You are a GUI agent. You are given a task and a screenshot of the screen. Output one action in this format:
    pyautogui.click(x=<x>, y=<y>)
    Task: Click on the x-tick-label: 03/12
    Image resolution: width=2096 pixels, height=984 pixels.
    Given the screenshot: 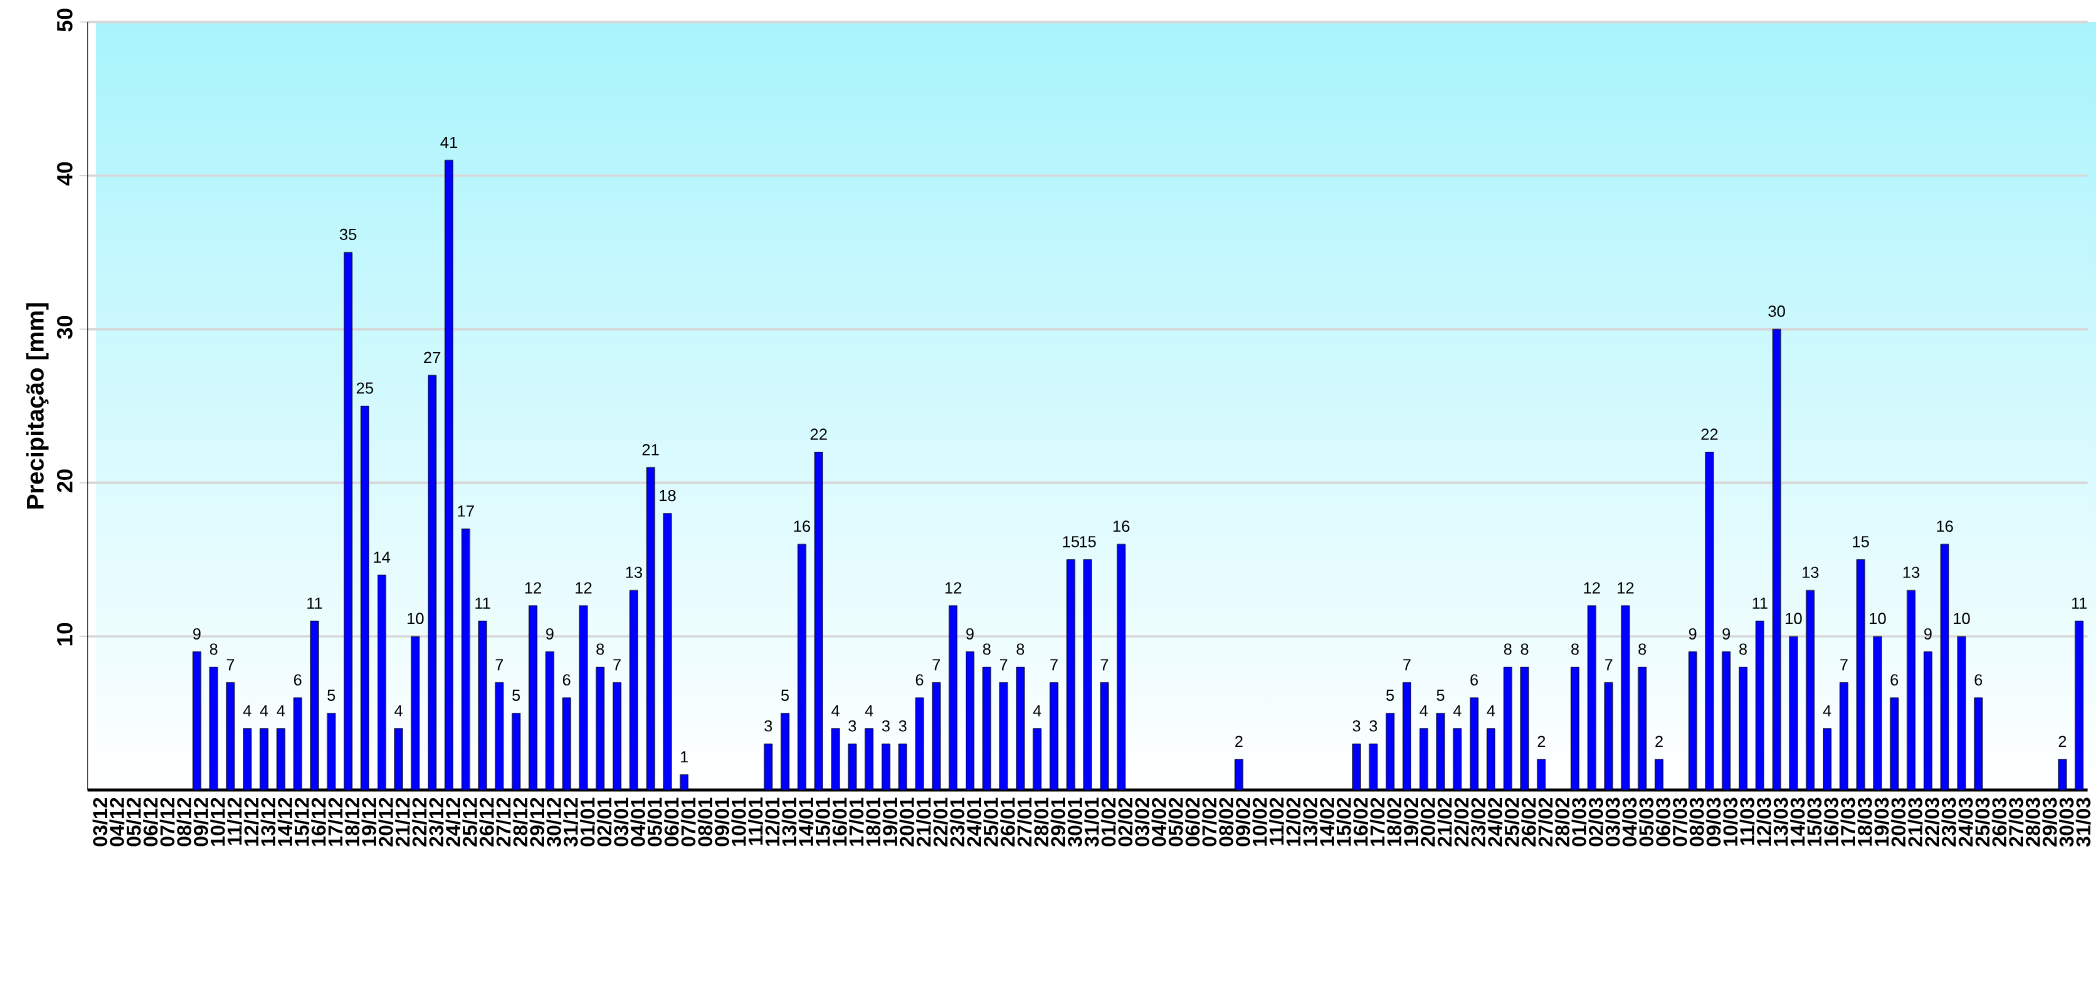 What is the action you would take?
    pyautogui.click(x=100, y=822)
    